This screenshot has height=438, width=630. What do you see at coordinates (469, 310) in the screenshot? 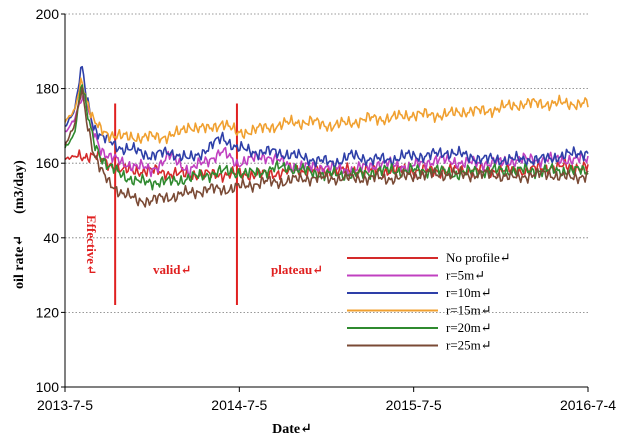
I see `legend-label: r=15m↵` at bounding box center [469, 310].